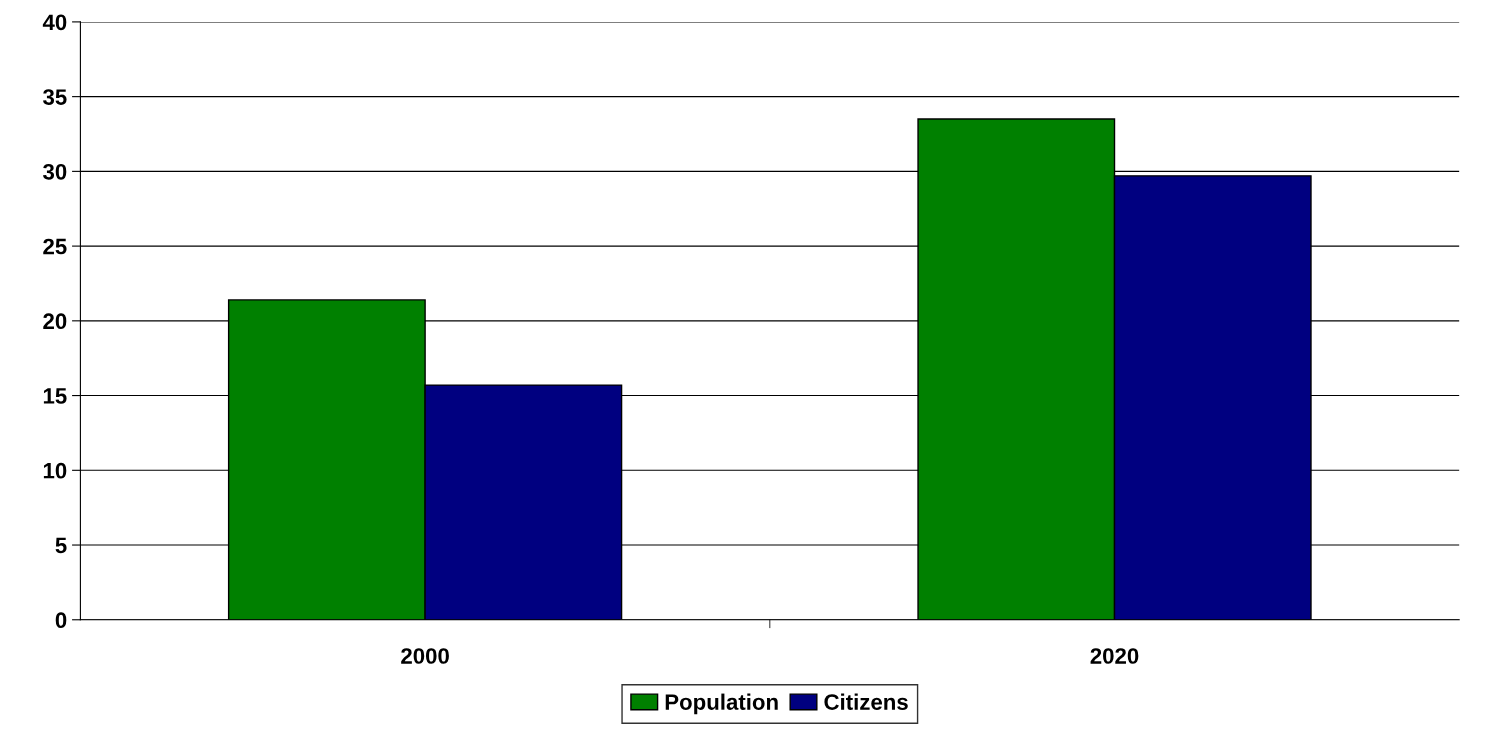 This screenshot has width=1489, height=730. What do you see at coordinates (55, 321) in the screenshot?
I see `y-tick-label: 20` at bounding box center [55, 321].